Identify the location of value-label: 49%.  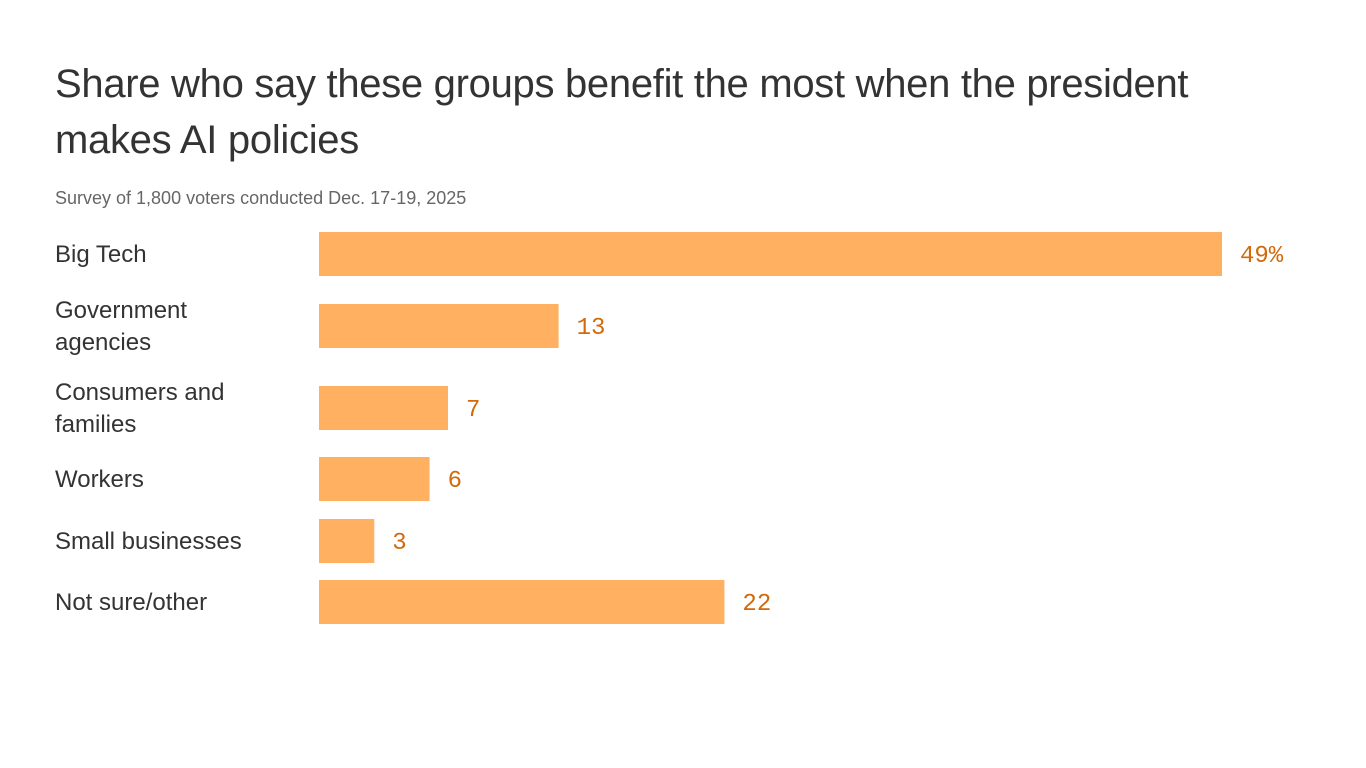
(1262, 256).